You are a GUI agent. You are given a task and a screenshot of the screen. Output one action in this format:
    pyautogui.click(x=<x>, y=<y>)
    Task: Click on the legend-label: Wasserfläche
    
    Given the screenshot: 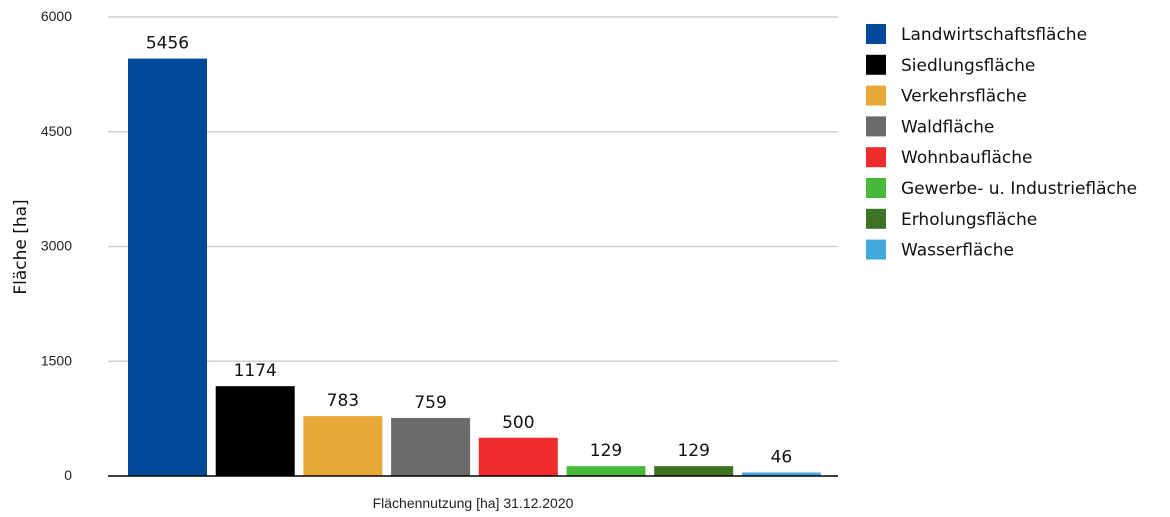 What is the action you would take?
    pyautogui.click(x=957, y=251)
    